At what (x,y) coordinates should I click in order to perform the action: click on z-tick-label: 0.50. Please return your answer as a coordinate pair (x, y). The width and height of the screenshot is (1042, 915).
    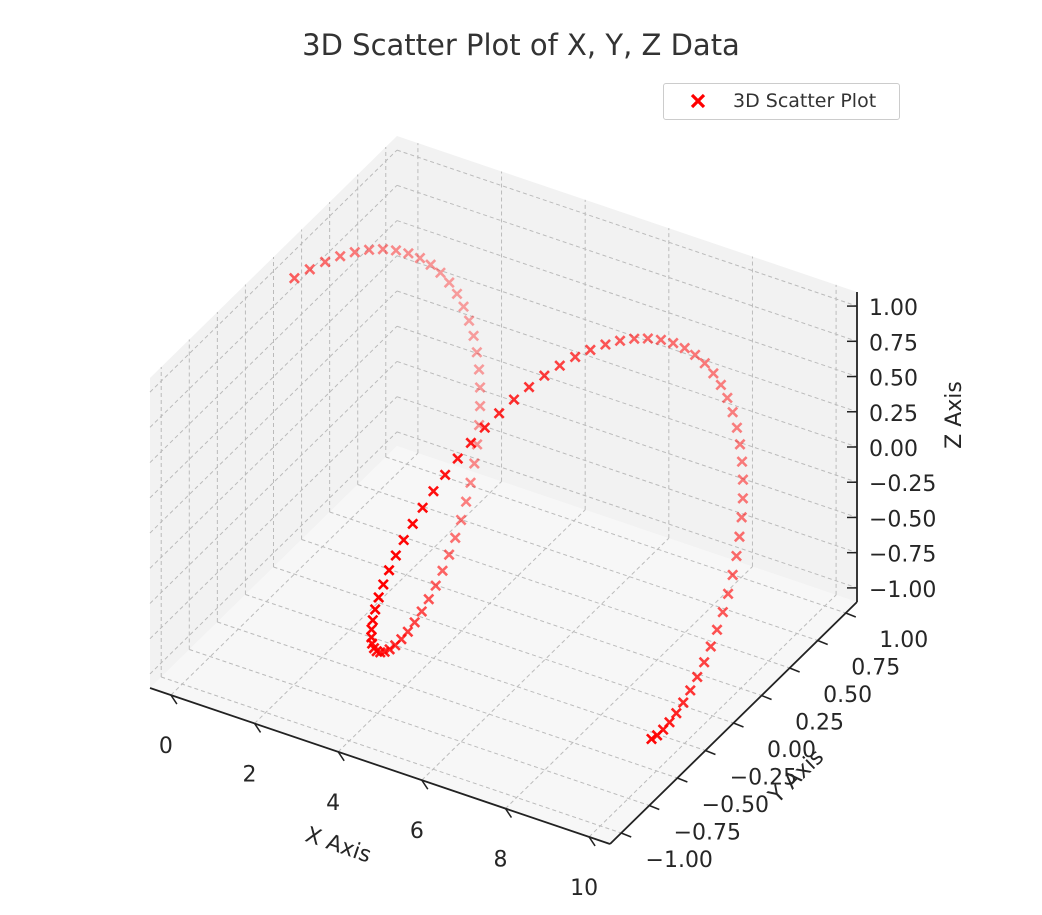
    Looking at the image, I should click on (893, 379).